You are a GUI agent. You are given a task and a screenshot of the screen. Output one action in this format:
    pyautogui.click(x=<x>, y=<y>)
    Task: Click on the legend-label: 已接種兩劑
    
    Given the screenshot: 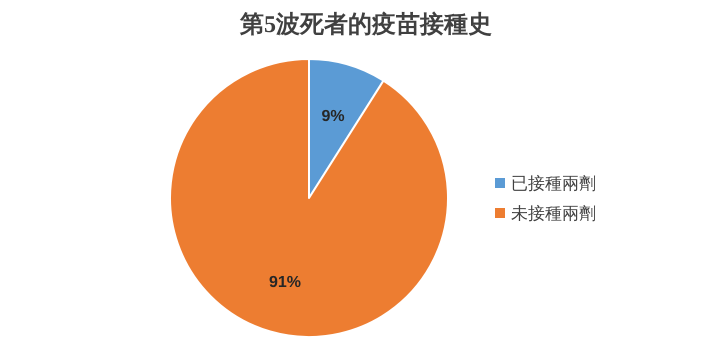 What is the action you would take?
    pyautogui.click(x=553, y=183)
    